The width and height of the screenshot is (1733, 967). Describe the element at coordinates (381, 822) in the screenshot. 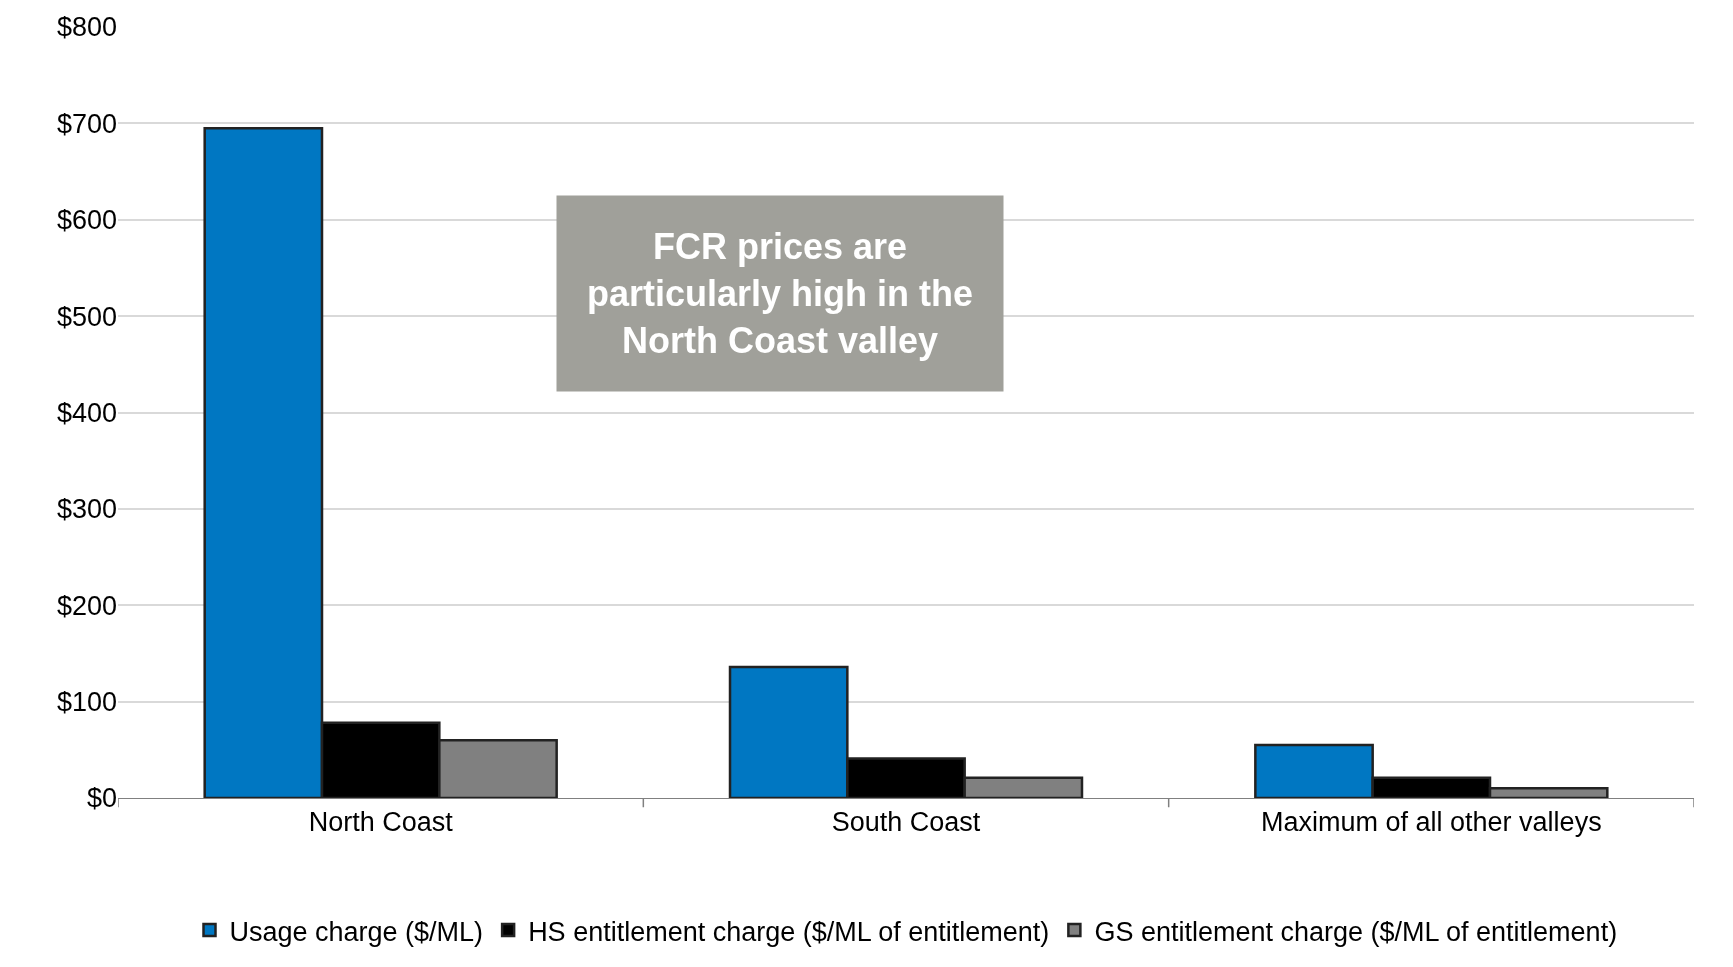

I see `x-tick-label: North Coast` at that location.